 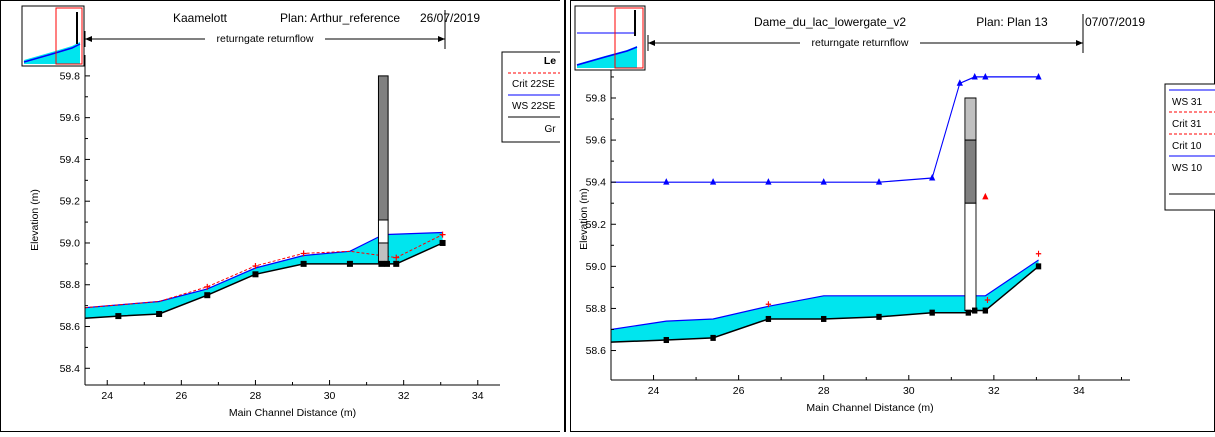 I want to click on annotation-bg, so click(x=265, y=38).